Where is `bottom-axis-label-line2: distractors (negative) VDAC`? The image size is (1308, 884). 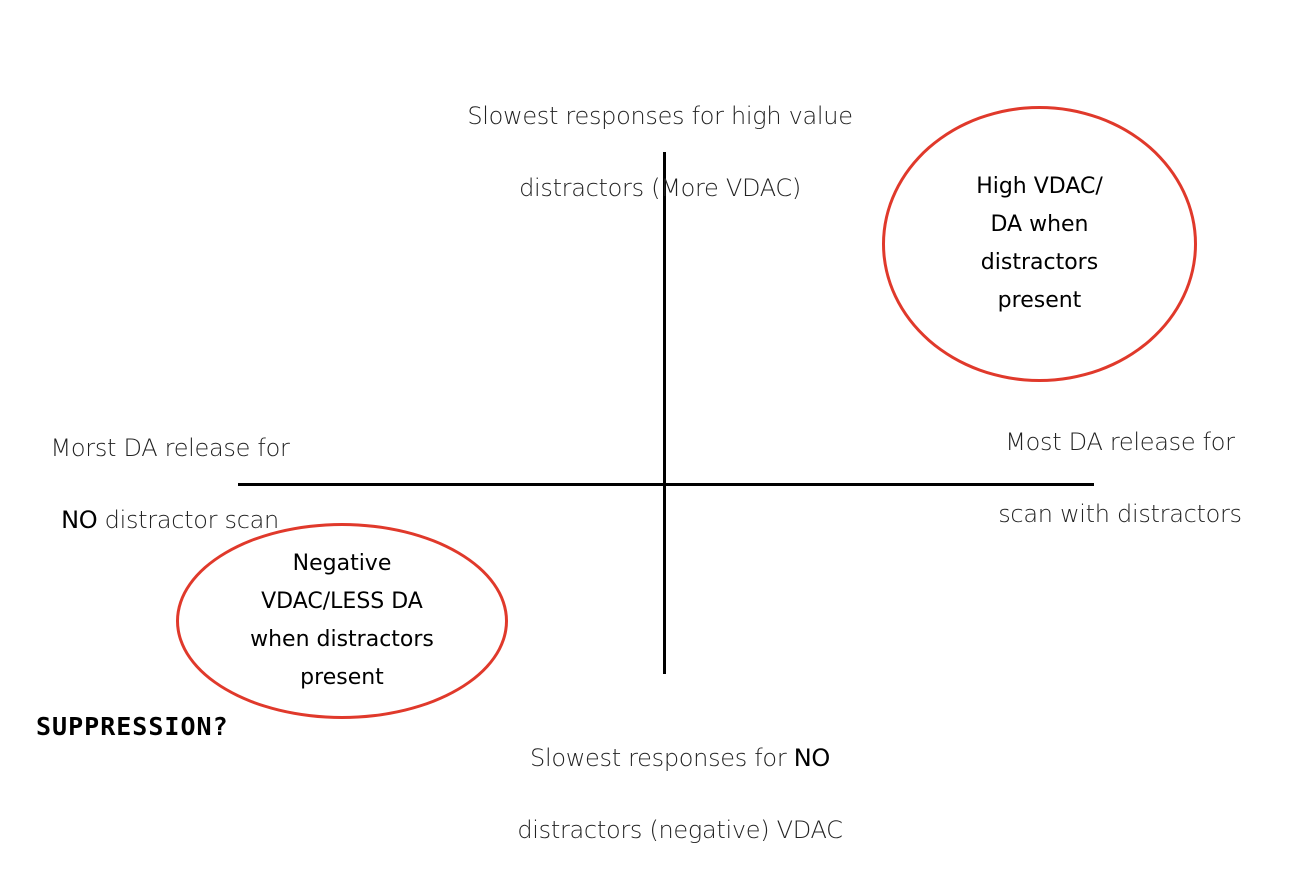
bottom-axis-label-line2: distractors (negative) VDAC is located at coordinates (680, 830).